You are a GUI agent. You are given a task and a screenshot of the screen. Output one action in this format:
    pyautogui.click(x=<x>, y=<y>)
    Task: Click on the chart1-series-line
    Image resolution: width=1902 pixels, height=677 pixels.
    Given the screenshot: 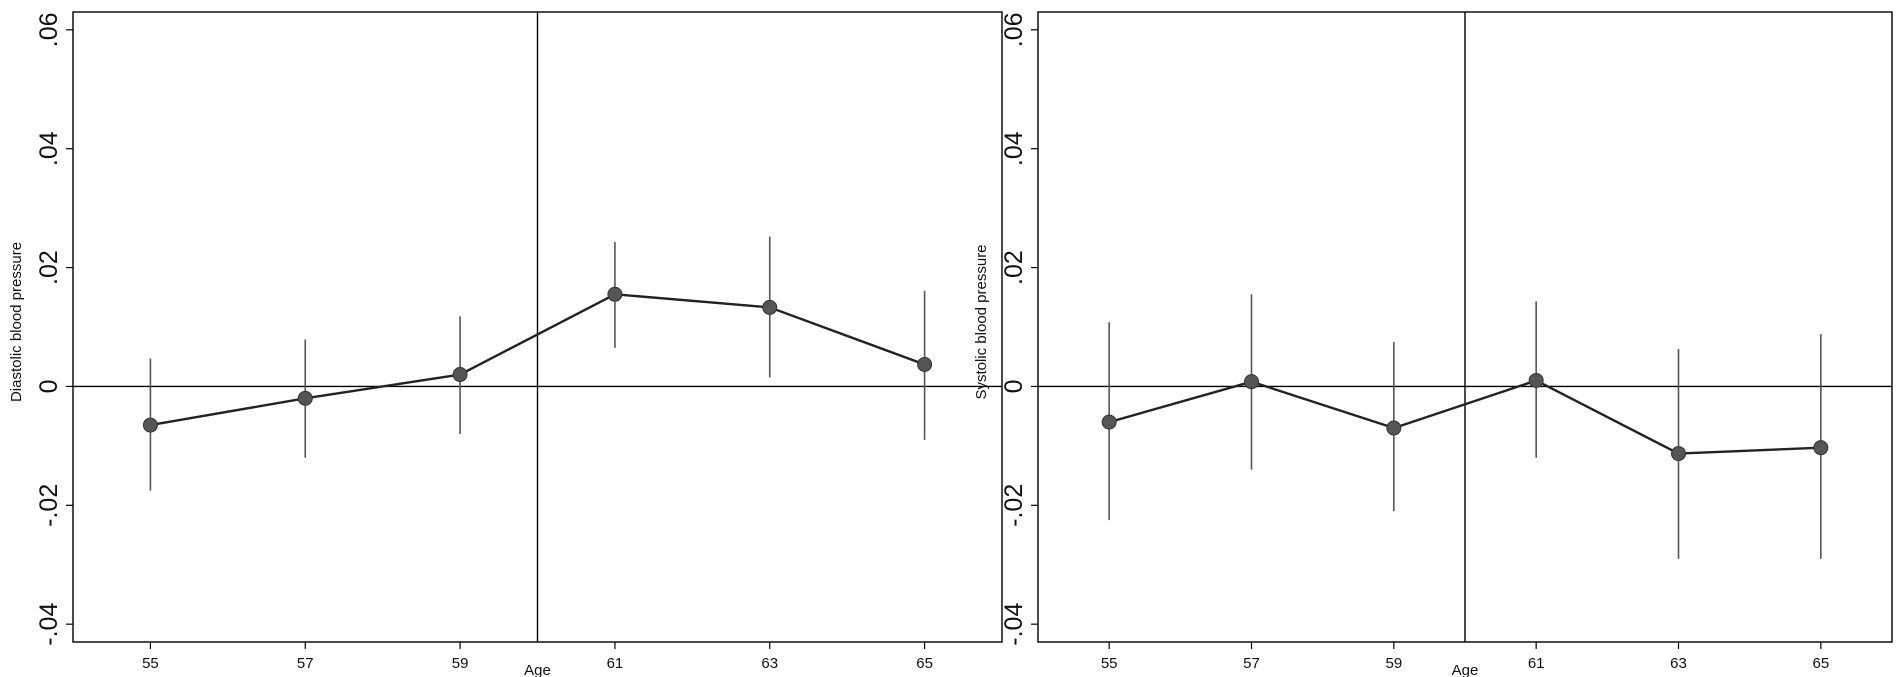 What is the action you would take?
    pyautogui.click(x=537, y=360)
    